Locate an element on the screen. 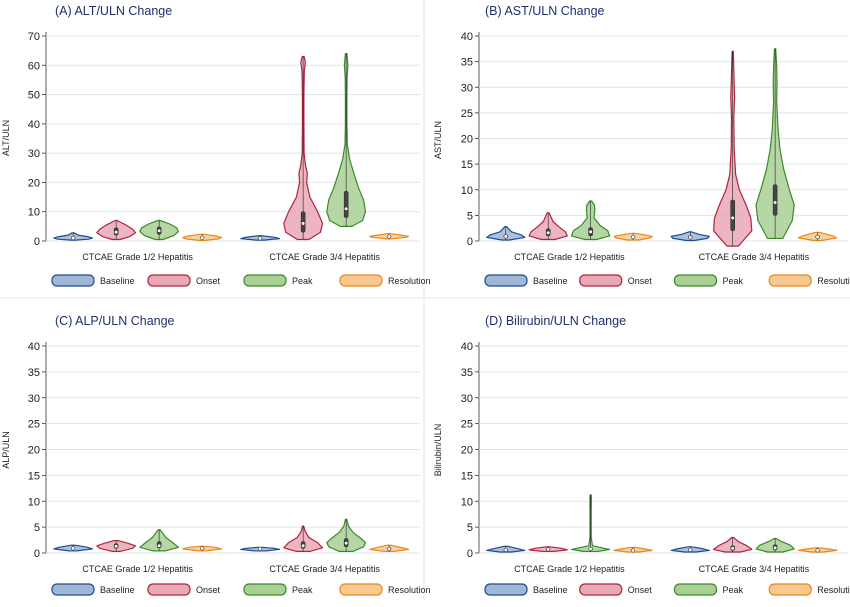  violin-iqr-box is located at coordinates (346, 204).